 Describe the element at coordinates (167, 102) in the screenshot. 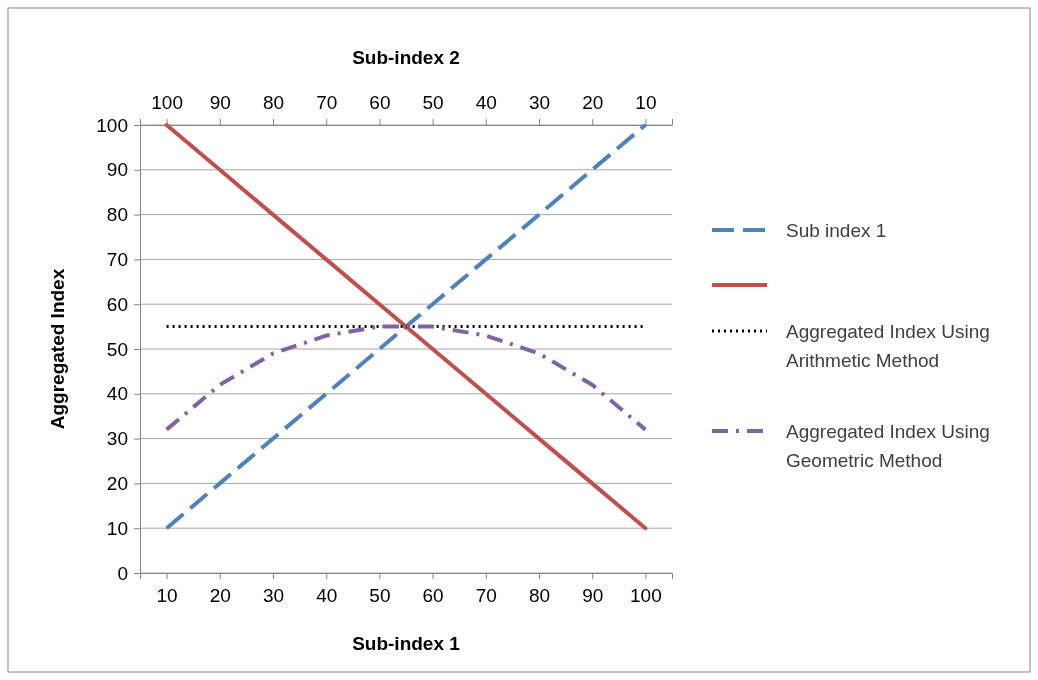

I see `x2-tick-label: 100` at that location.